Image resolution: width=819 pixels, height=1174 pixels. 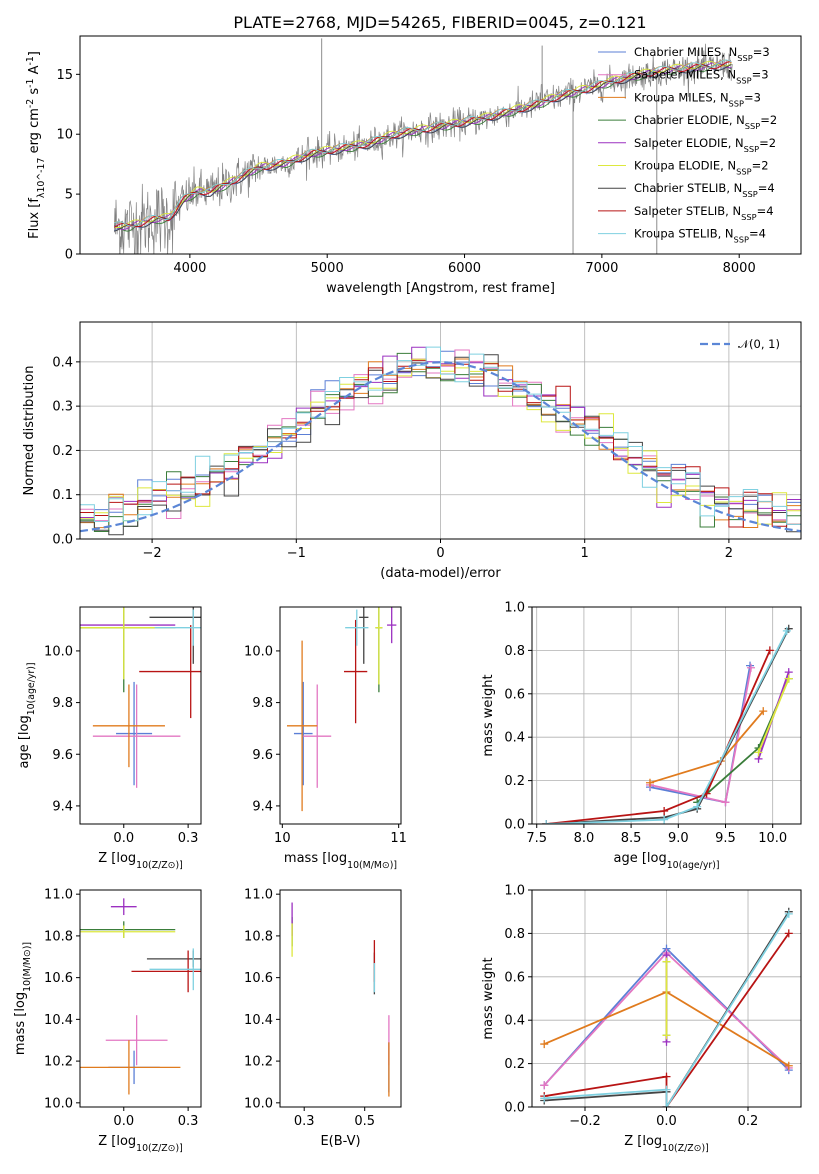 What do you see at coordinates (258, 1020) in the screenshot?
I see `y-tick-label: 10.4` at bounding box center [258, 1020].